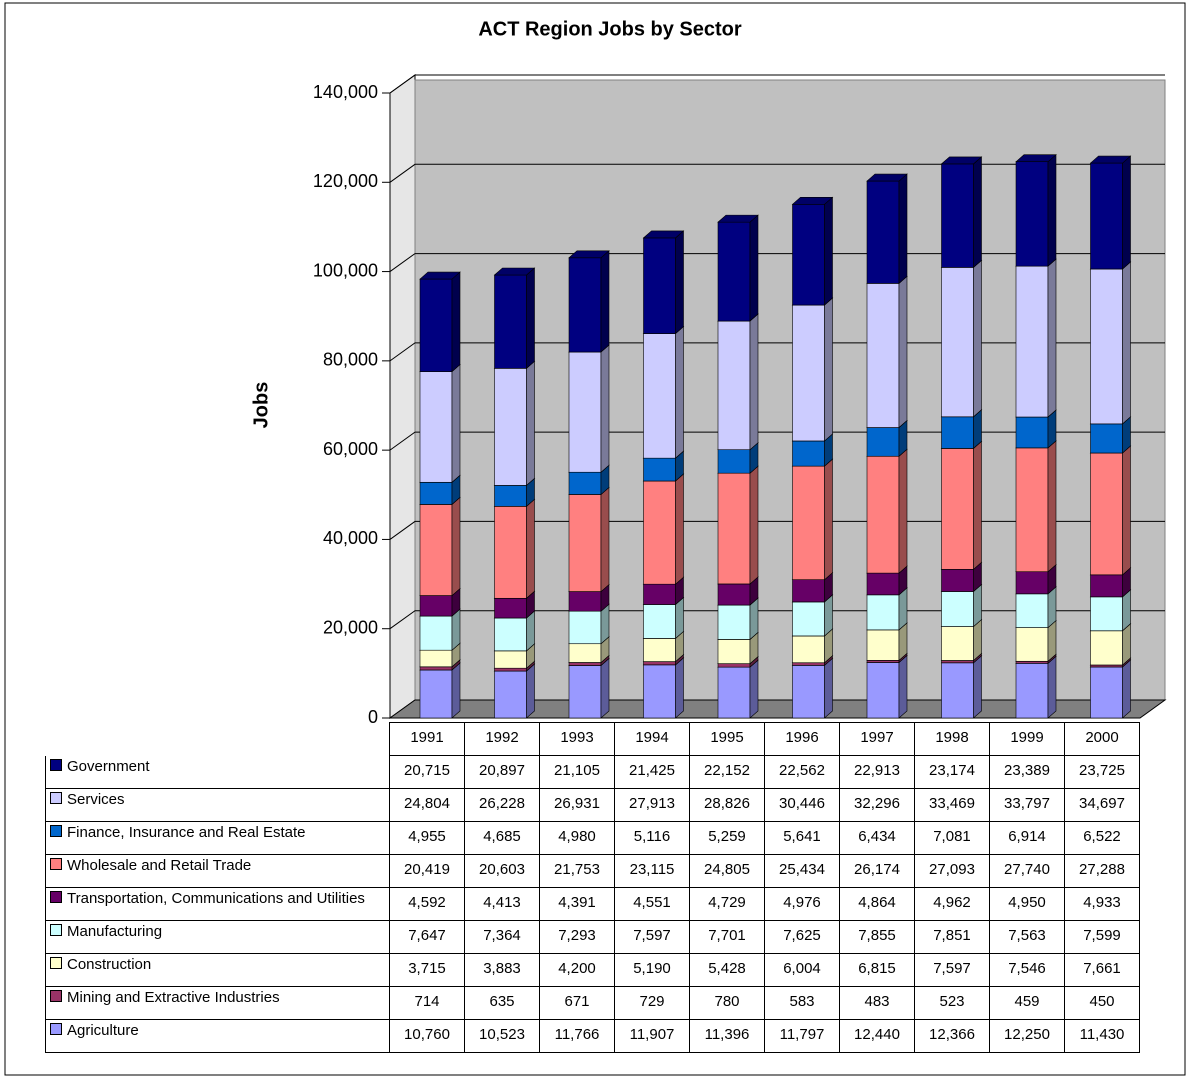 This screenshot has height=1079, width=1190. I want to click on legend-entry: Wholesale and Retail Trade, so click(217, 871).